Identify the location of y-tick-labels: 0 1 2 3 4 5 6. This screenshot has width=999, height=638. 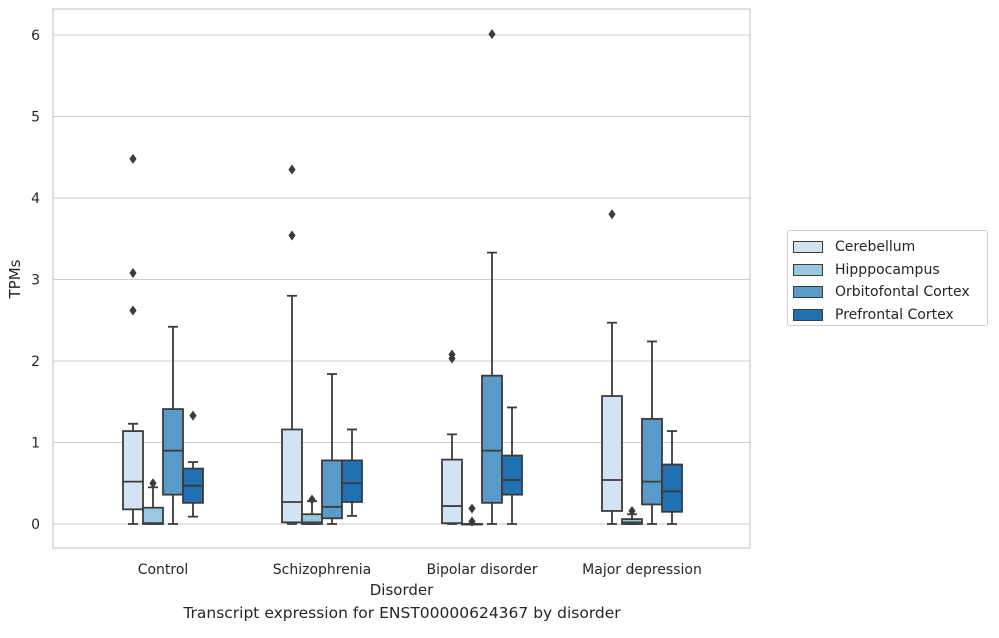
(35, 280).